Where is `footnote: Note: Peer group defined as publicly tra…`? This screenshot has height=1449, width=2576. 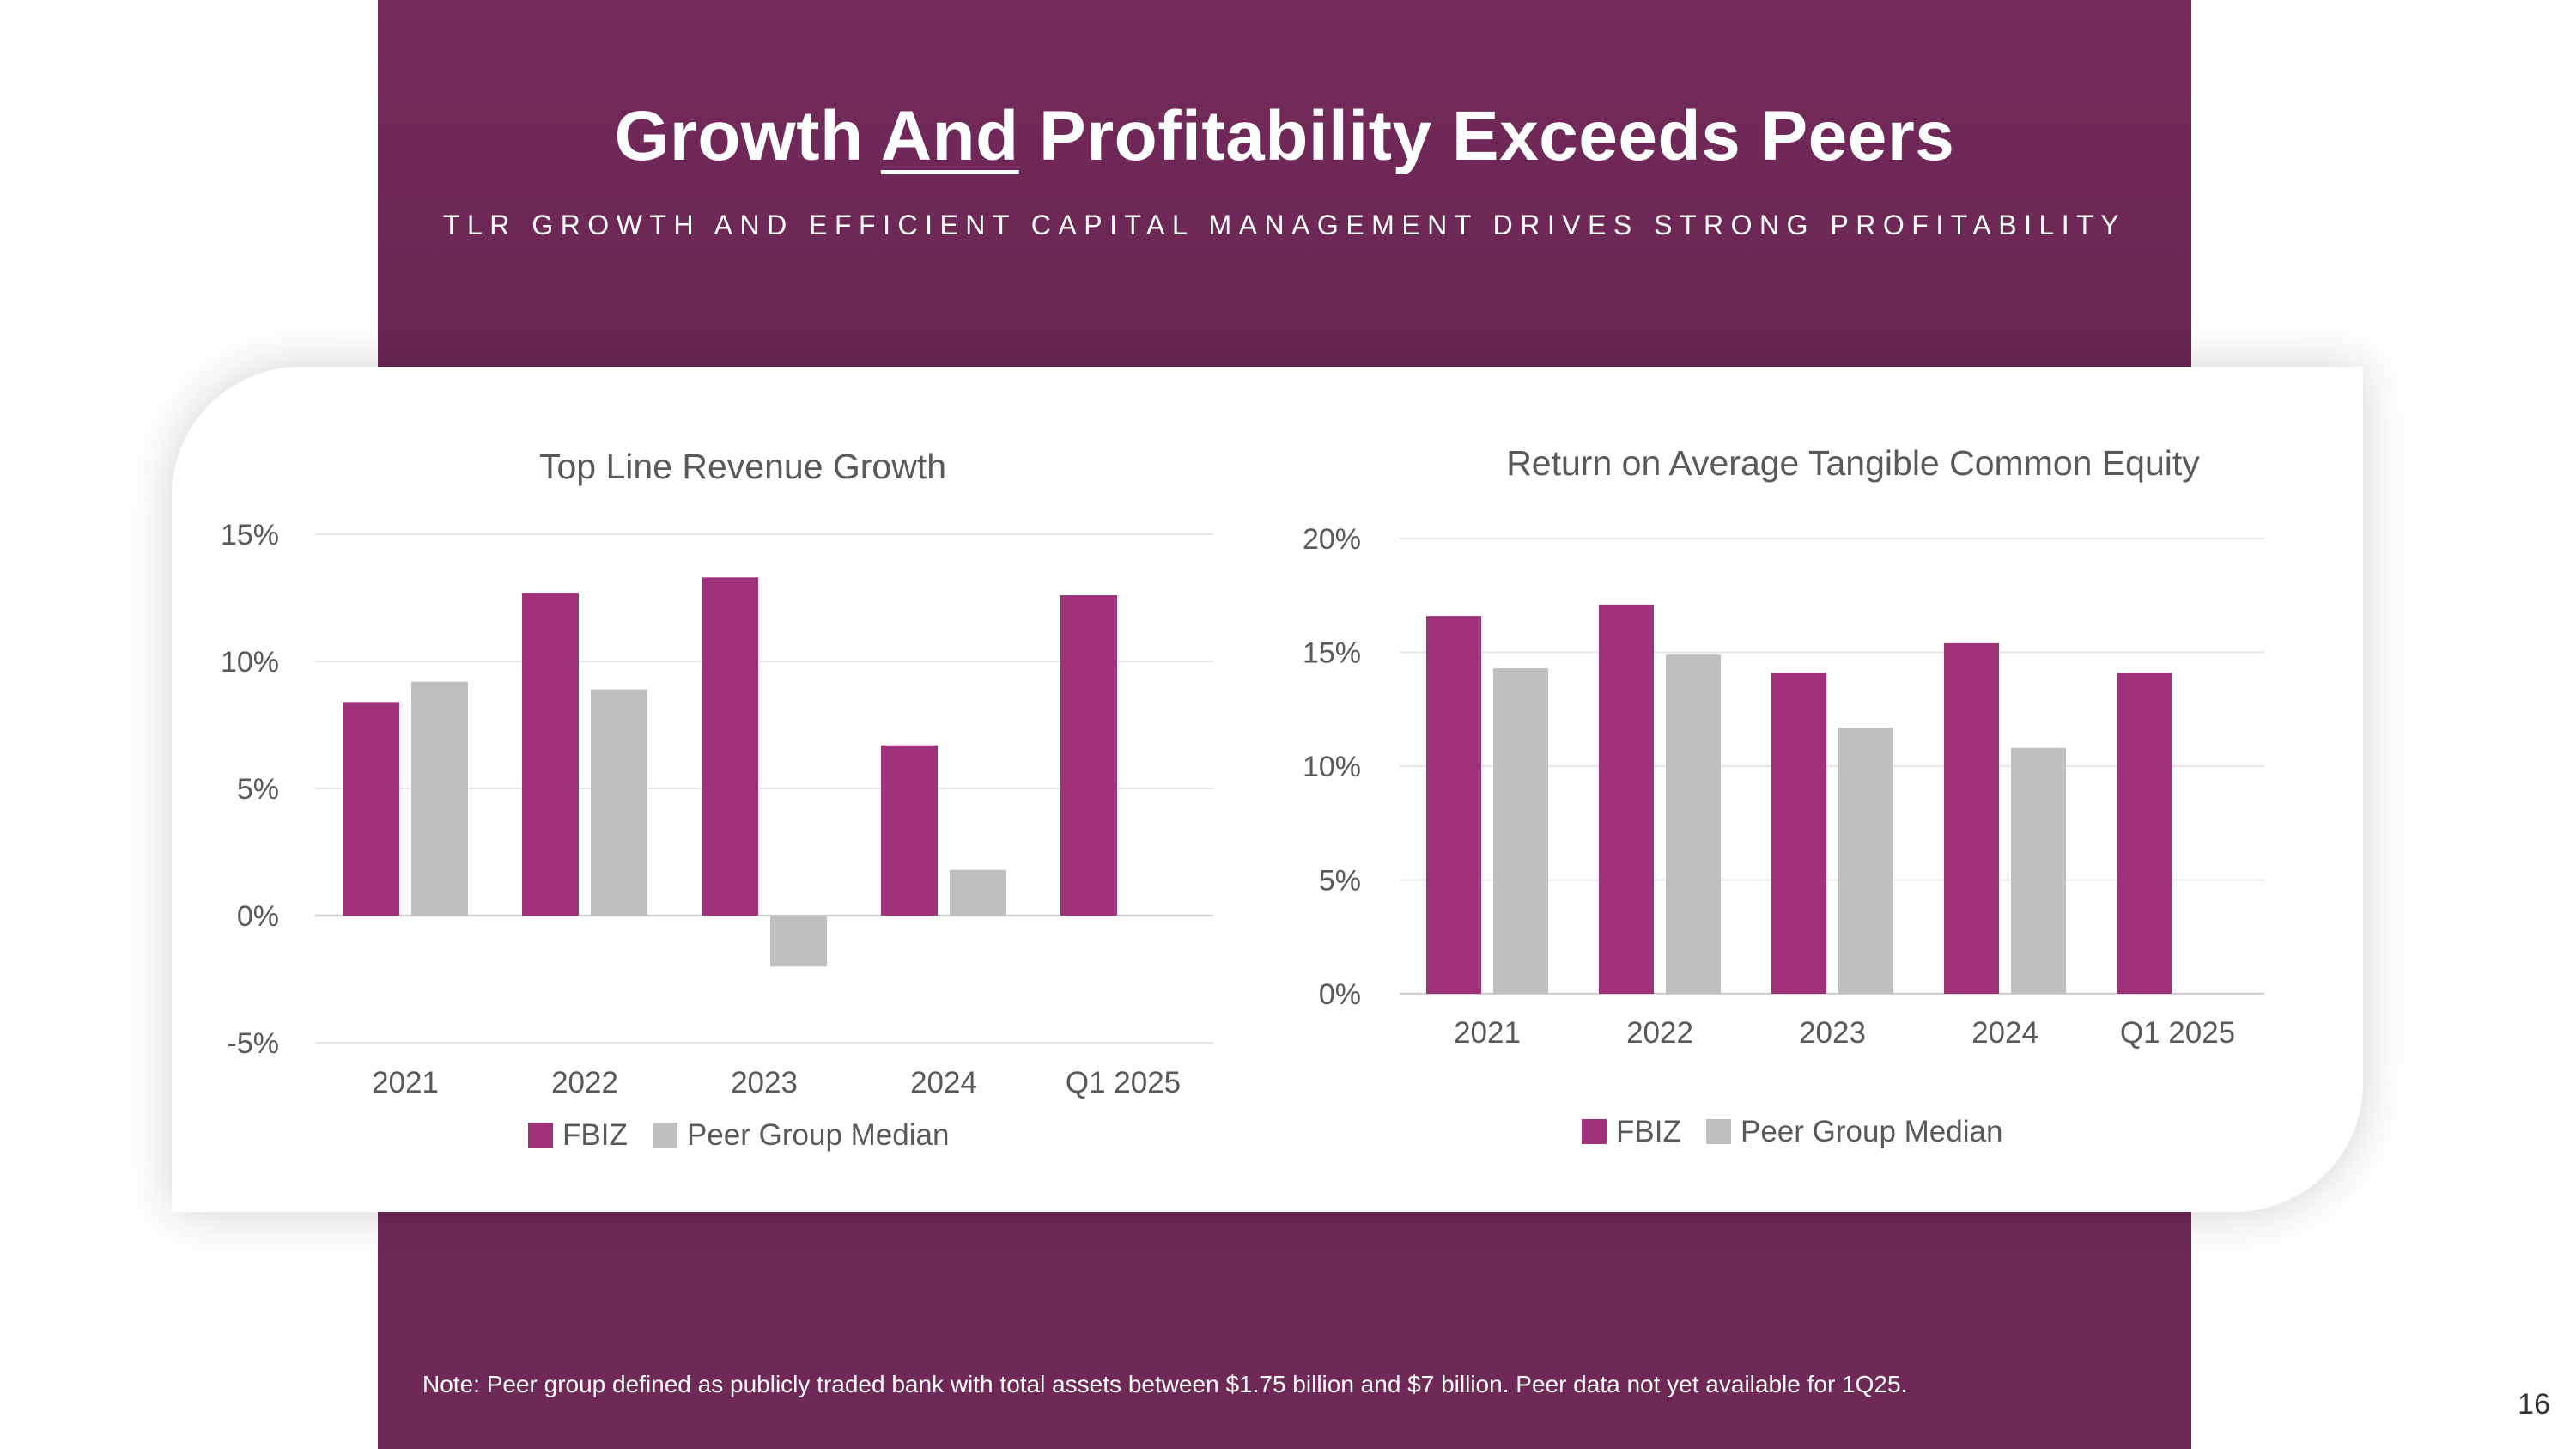
footnote: Note: Peer group defined as publicly tra… is located at coordinates (1165, 1384).